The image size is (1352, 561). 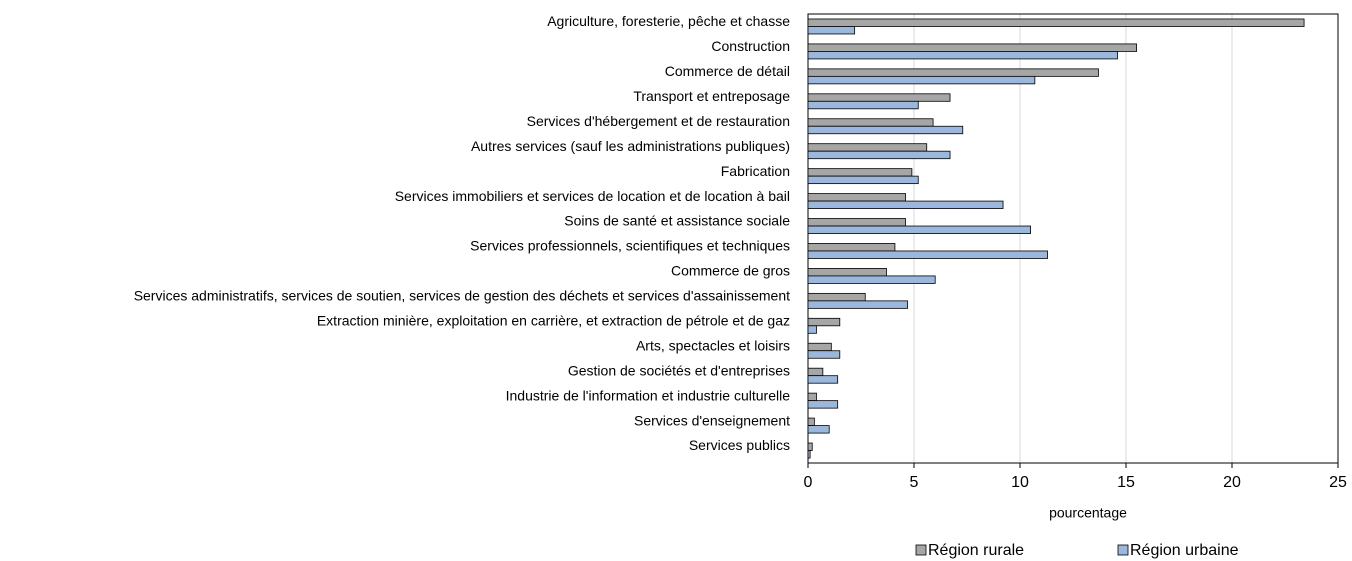 I want to click on x-tick-label: 25, so click(x=1338, y=482).